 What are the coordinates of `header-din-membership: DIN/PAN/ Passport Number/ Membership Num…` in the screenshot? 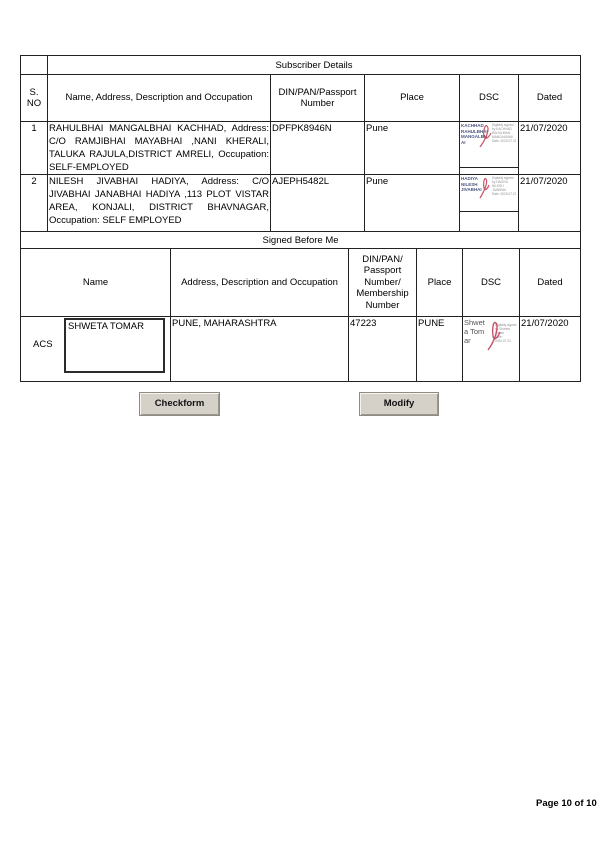 It's located at (382, 282).